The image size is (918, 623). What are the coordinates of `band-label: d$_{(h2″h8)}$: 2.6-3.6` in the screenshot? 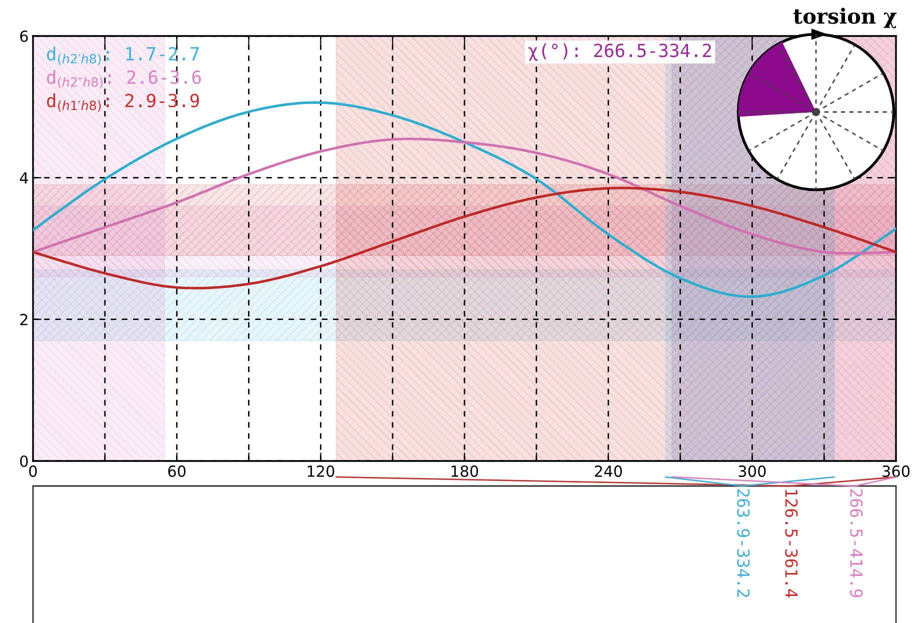 It's located at (124, 79).